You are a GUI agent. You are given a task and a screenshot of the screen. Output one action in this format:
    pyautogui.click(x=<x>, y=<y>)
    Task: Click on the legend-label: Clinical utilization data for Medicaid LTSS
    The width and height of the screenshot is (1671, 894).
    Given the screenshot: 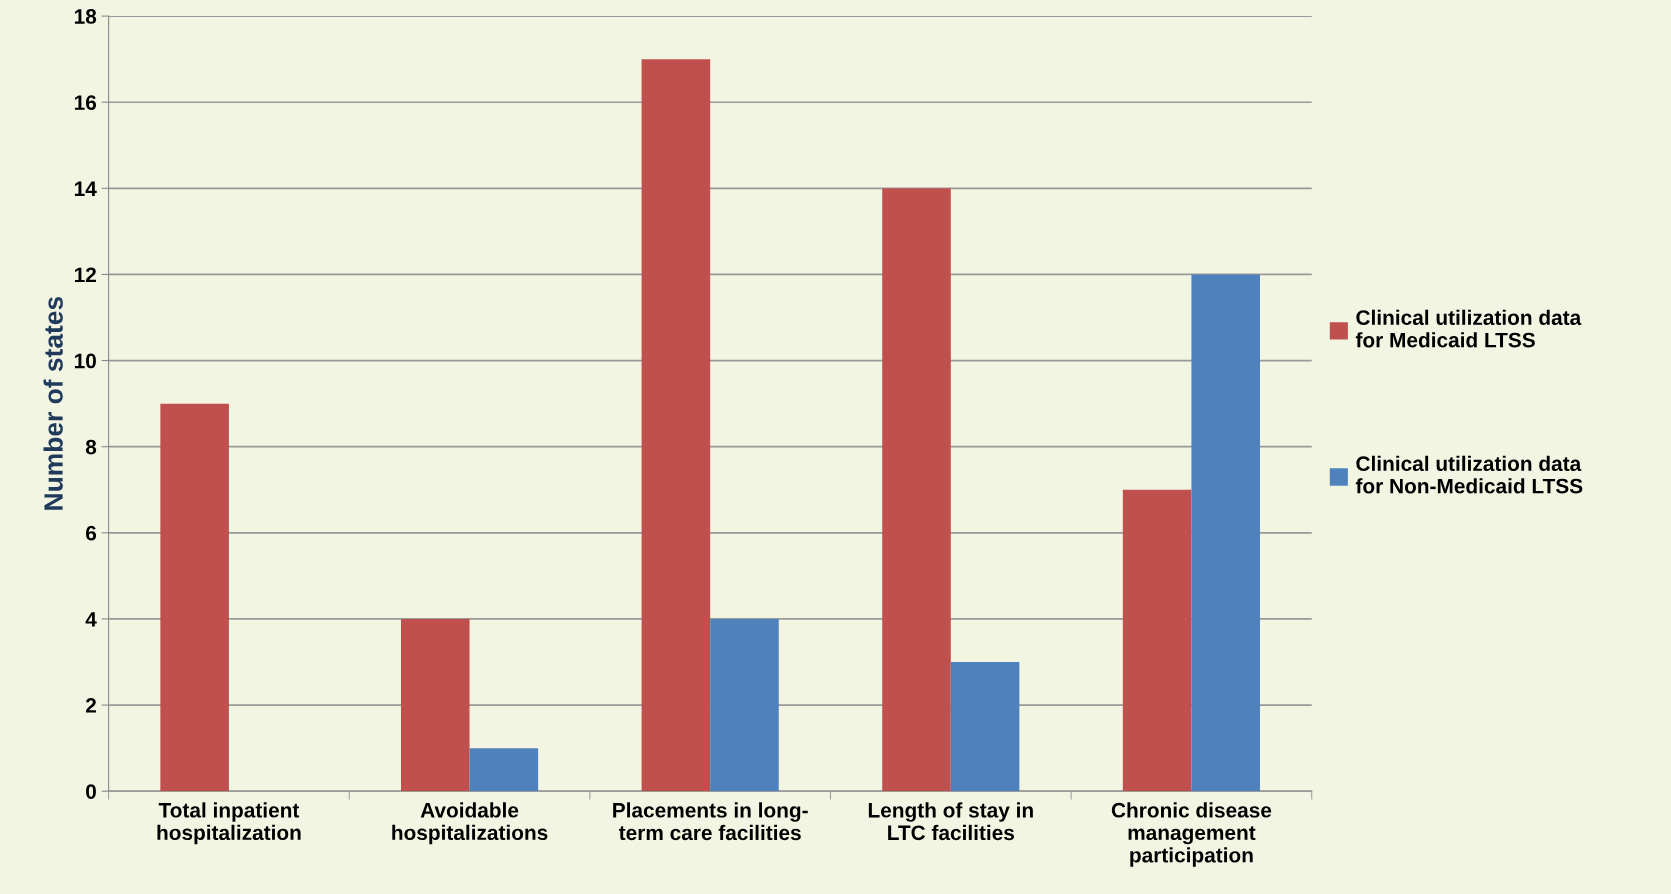 What is the action you would take?
    pyautogui.click(x=1468, y=328)
    